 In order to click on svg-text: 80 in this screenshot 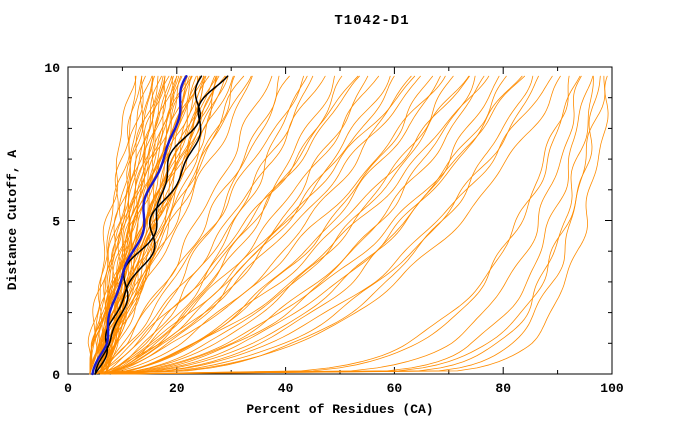, I will do `click(503, 388)`.